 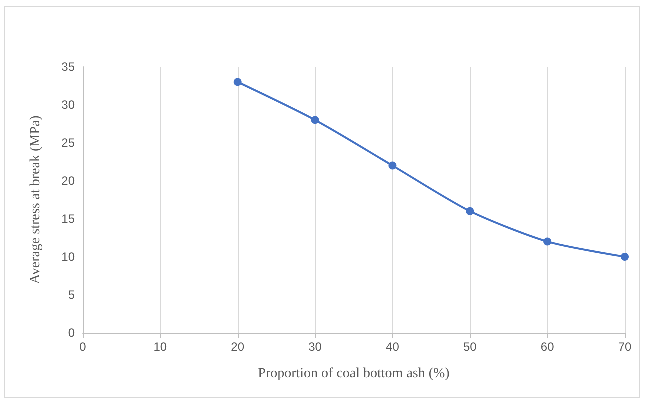 I want to click on y-tick-label: 30, so click(x=69, y=105).